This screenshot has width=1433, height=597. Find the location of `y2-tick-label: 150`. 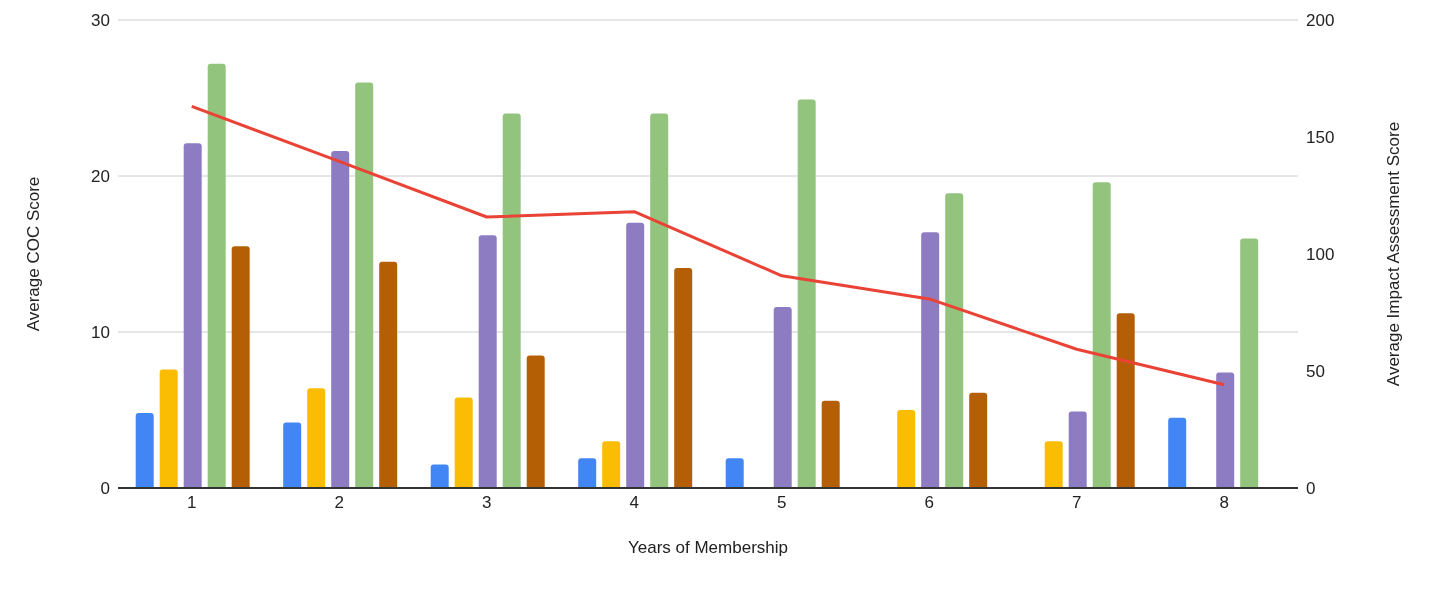

y2-tick-label: 150 is located at coordinates (1320, 138).